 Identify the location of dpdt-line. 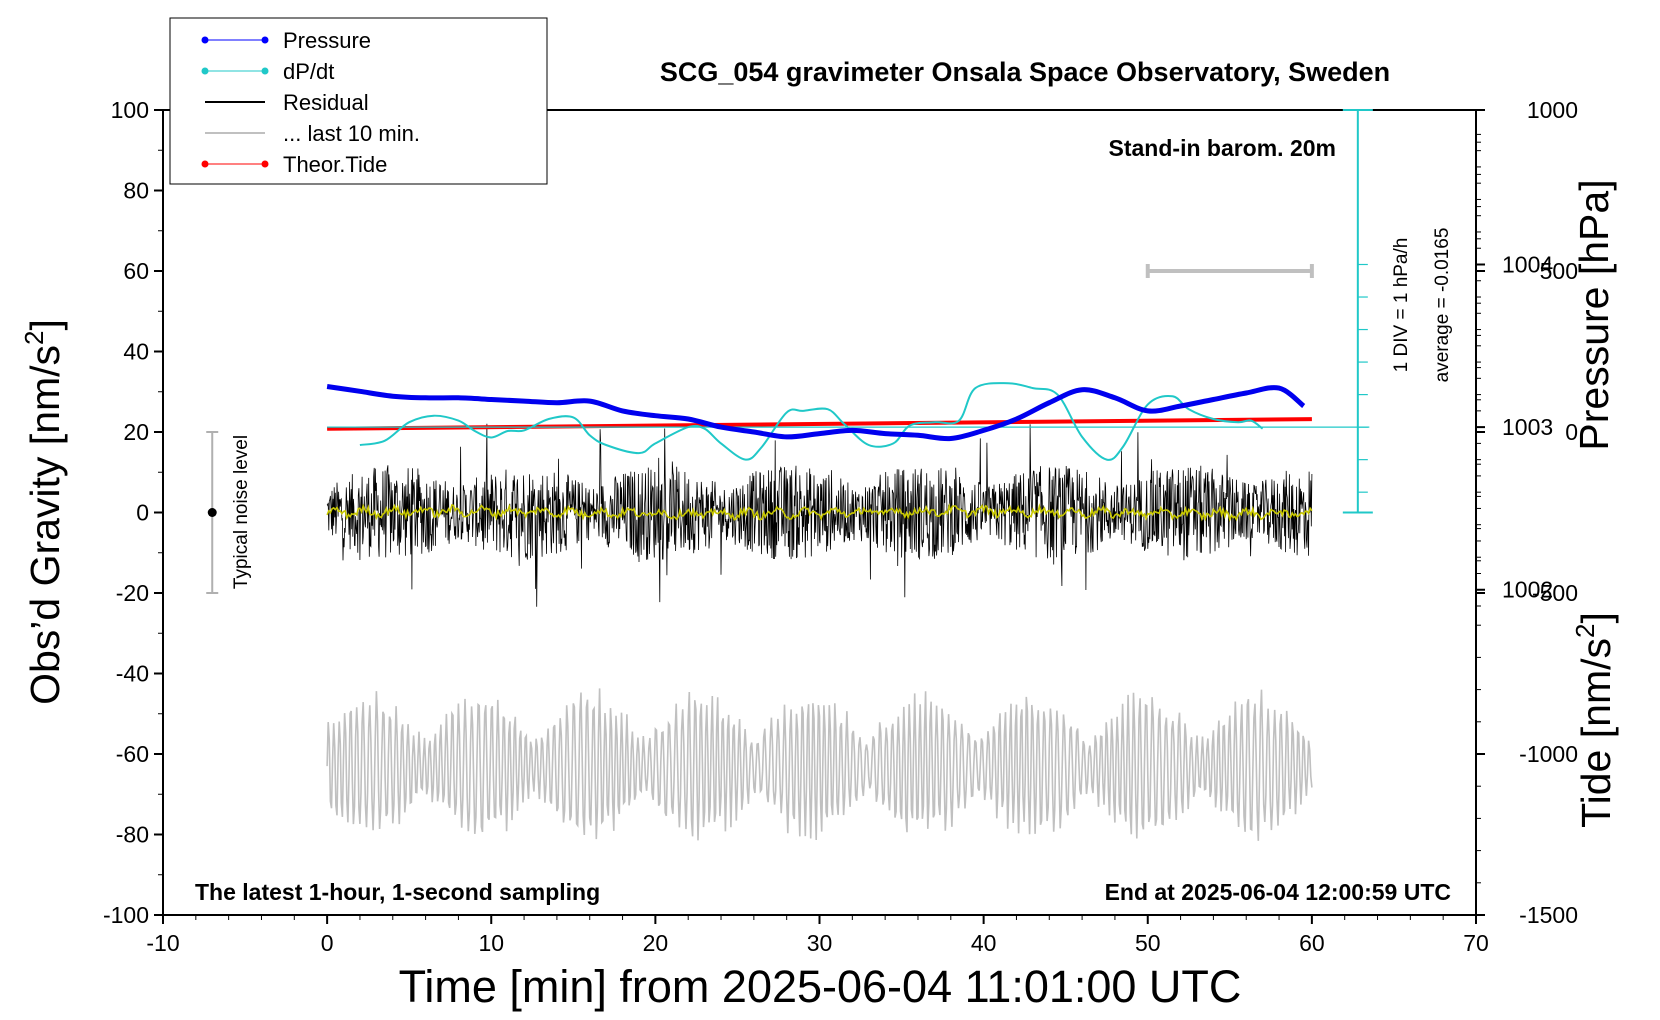
(811, 421).